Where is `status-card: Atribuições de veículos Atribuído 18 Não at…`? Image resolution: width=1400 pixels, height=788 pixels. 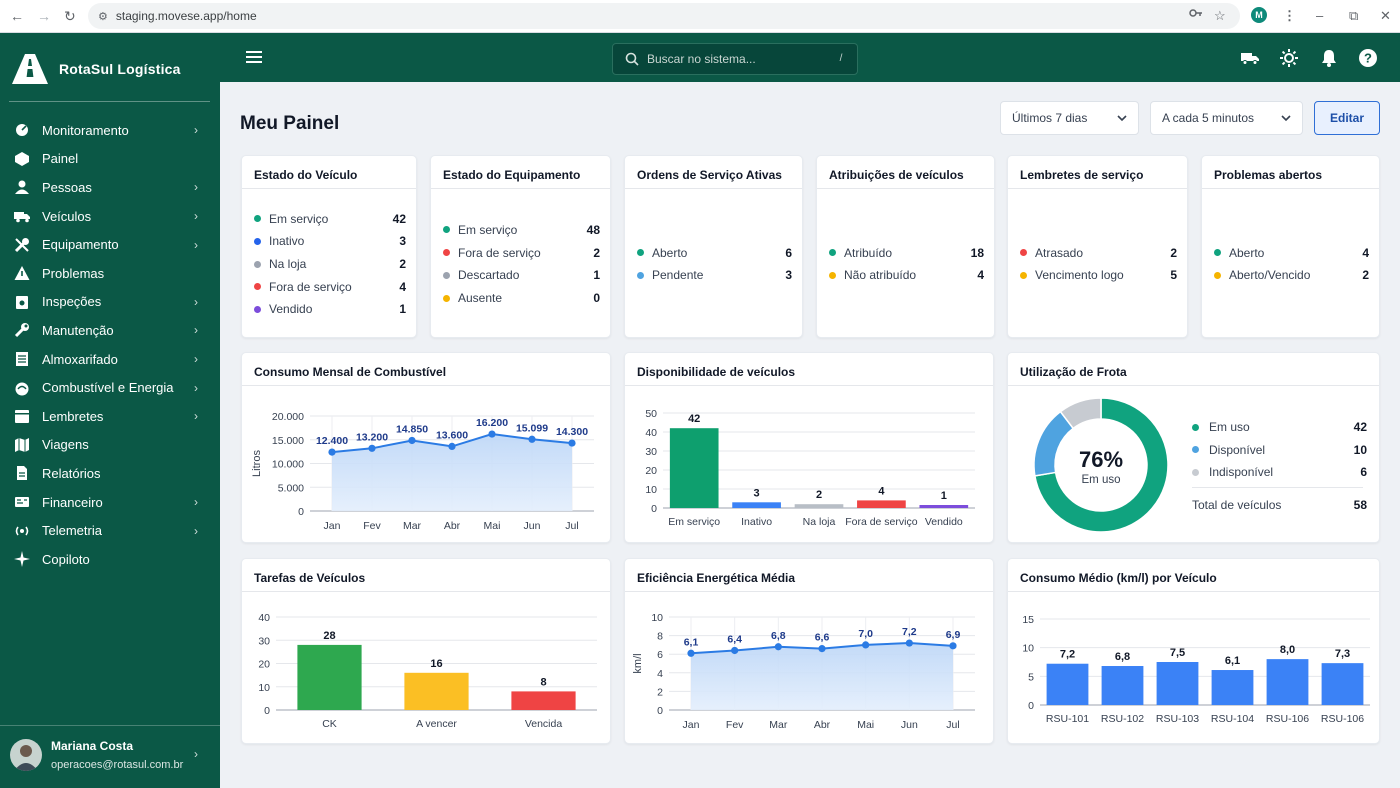
status-card: Atribuições de veículos Atribuído 18 Não at… is located at coordinates (905, 246).